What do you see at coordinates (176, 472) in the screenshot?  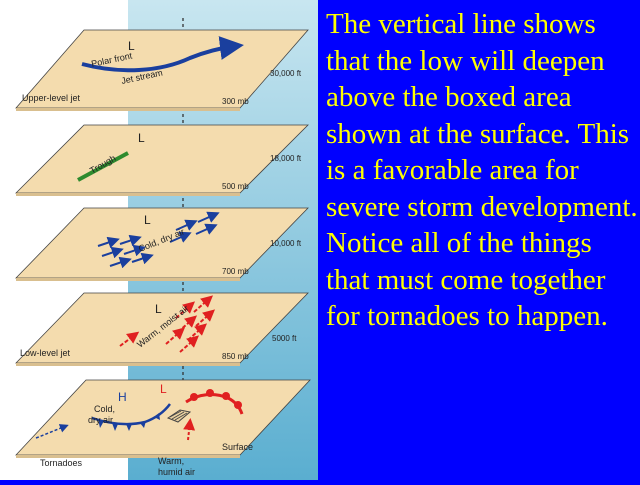 I see `surface-warm-label-2: humid air` at bounding box center [176, 472].